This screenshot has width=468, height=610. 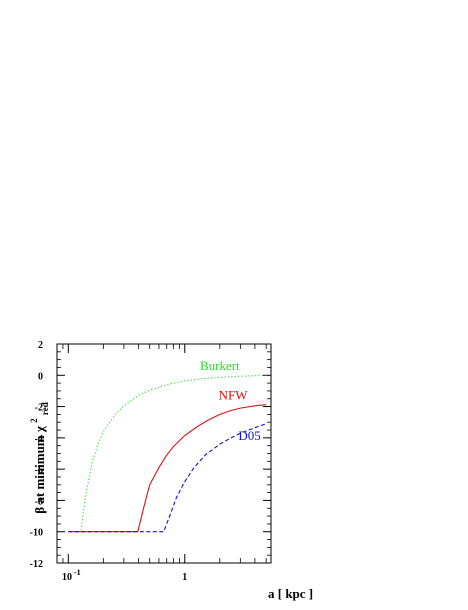 What do you see at coordinates (34, 420) in the screenshot?
I see `y-axis-title-sup: 2` at bounding box center [34, 420].